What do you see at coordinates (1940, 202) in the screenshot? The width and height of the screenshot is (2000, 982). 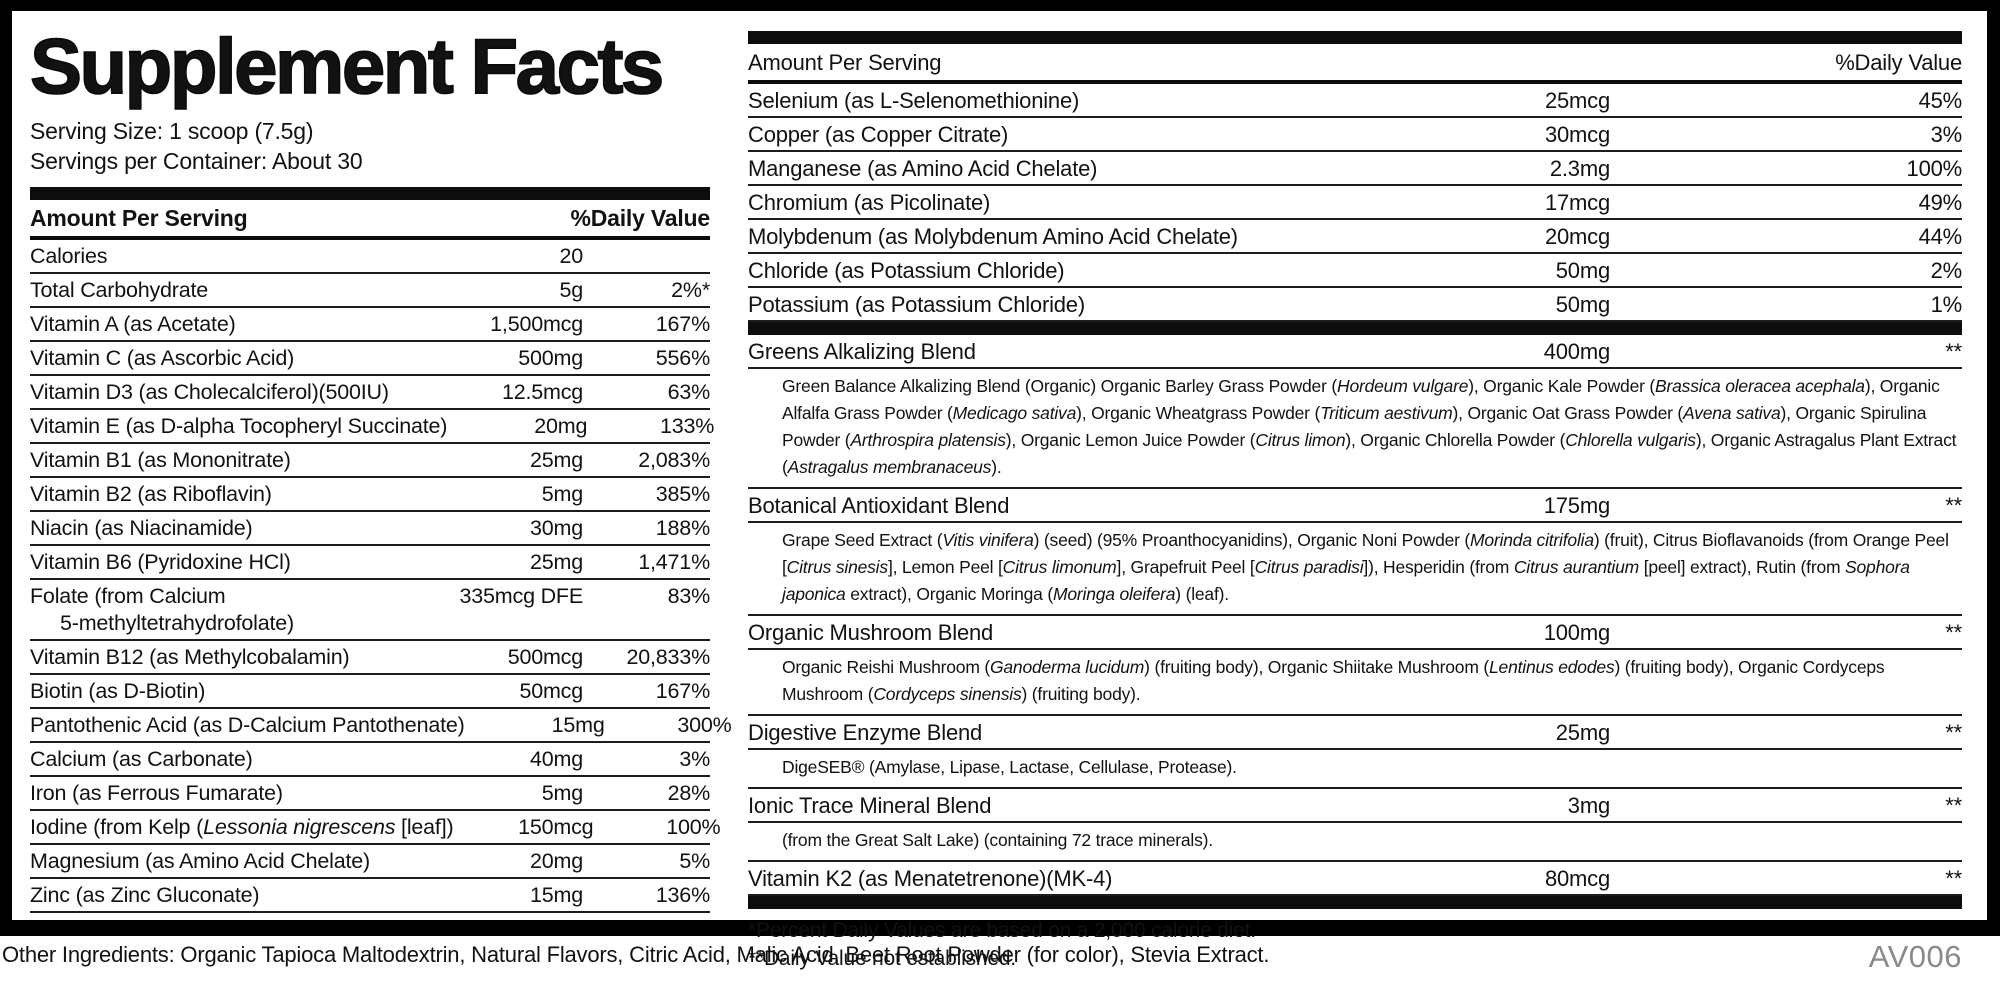 I see `ingredient-daily-value: 49%` at bounding box center [1940, 202].